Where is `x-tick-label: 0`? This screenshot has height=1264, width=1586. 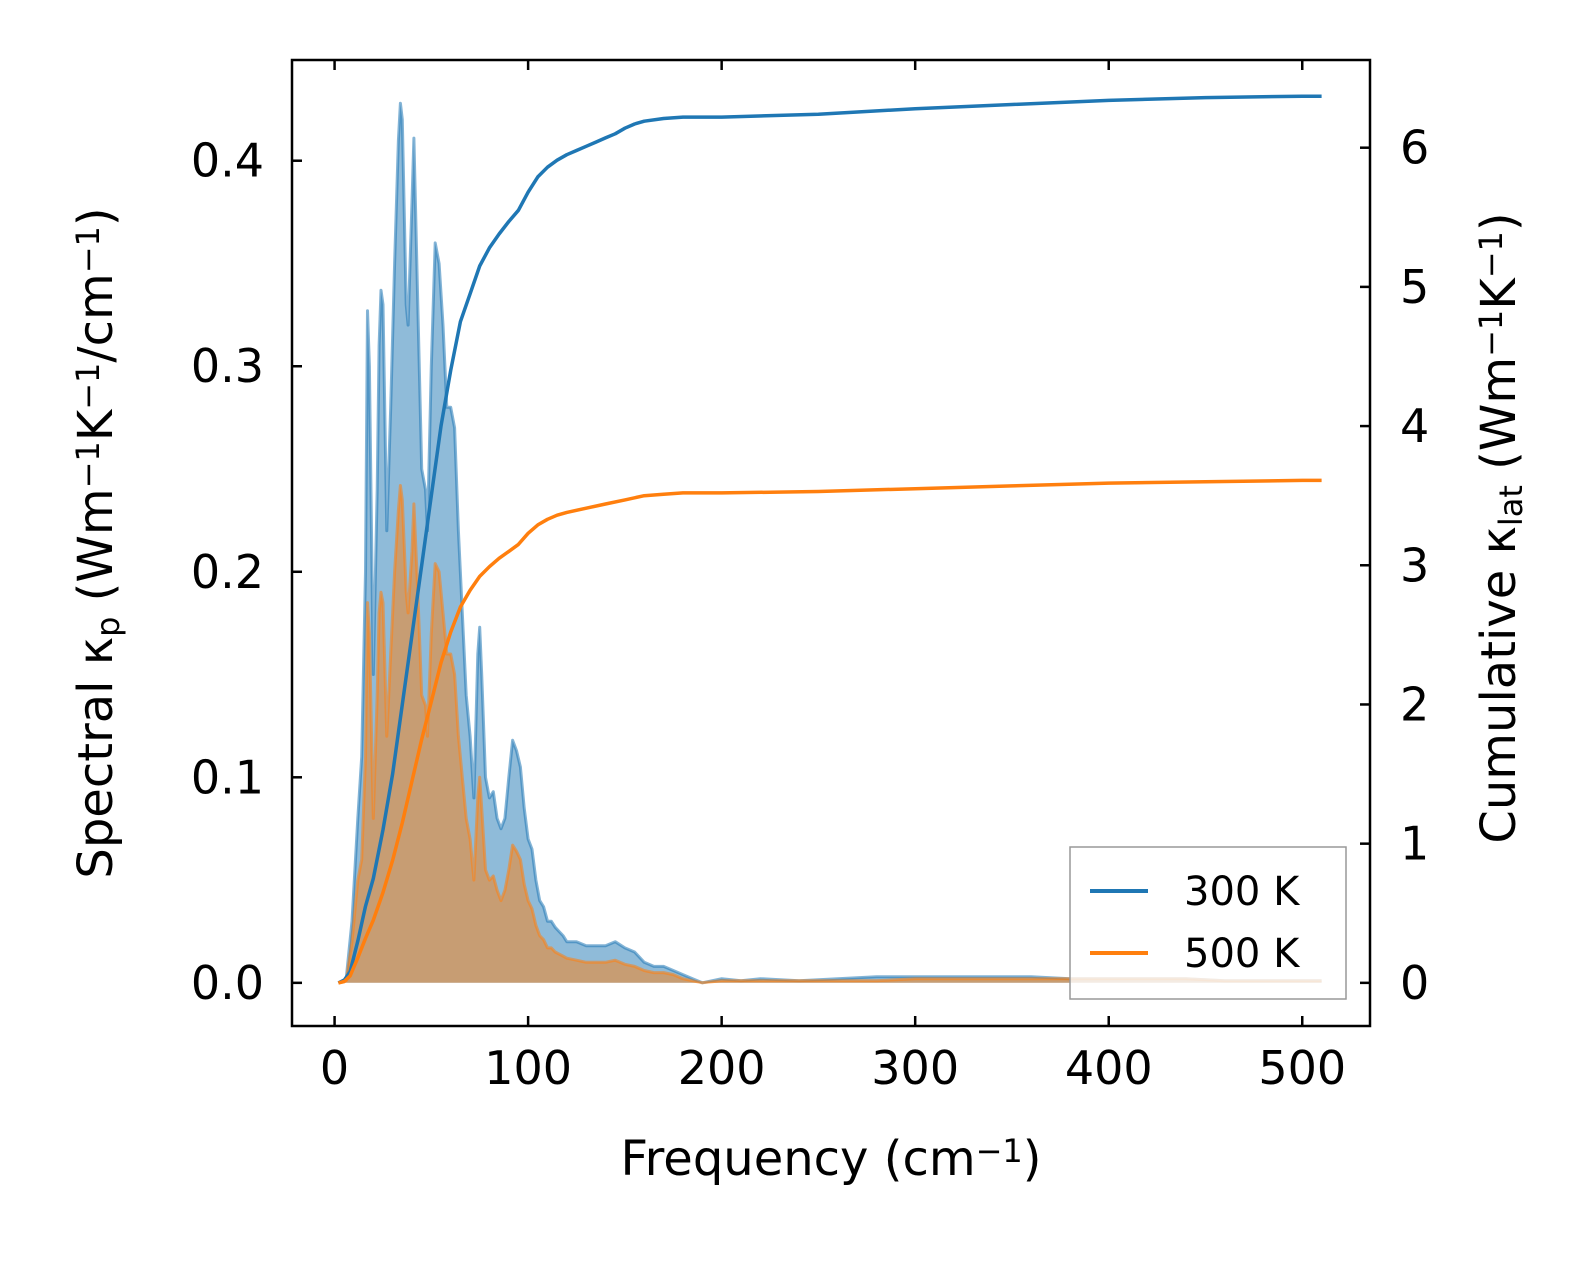 x-tick-label: 0 is located at coordinates (334, 1068).